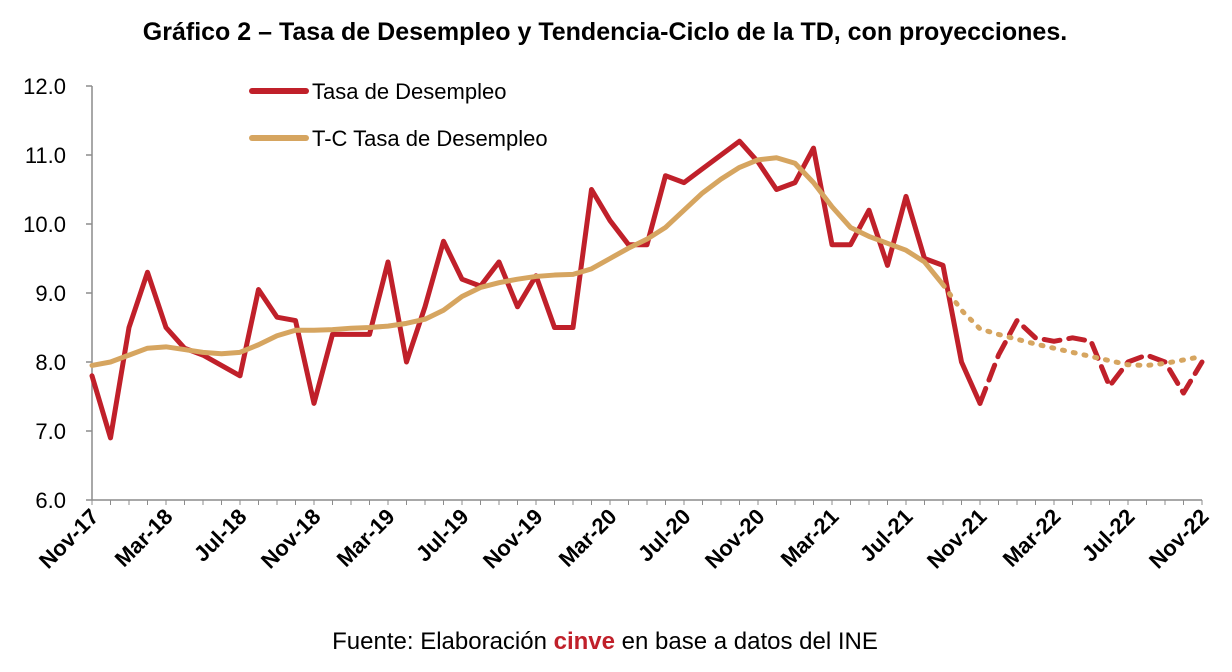 The height and width of the screenshot is (672, 1232). What do you see at coordinates (443, 641) in the screenshot?
I see `source-prefix: Fuente: Elaboración` at bounding box center [443, 641].